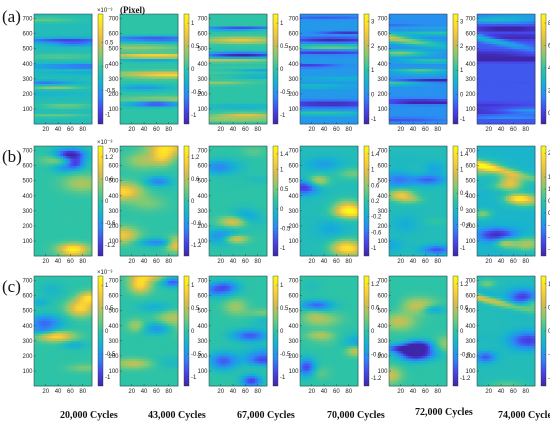  What do you see at coordinates (220, 130) in the screenshot?
I see `x-tick-label: 20` at bounding box center [220, 130].